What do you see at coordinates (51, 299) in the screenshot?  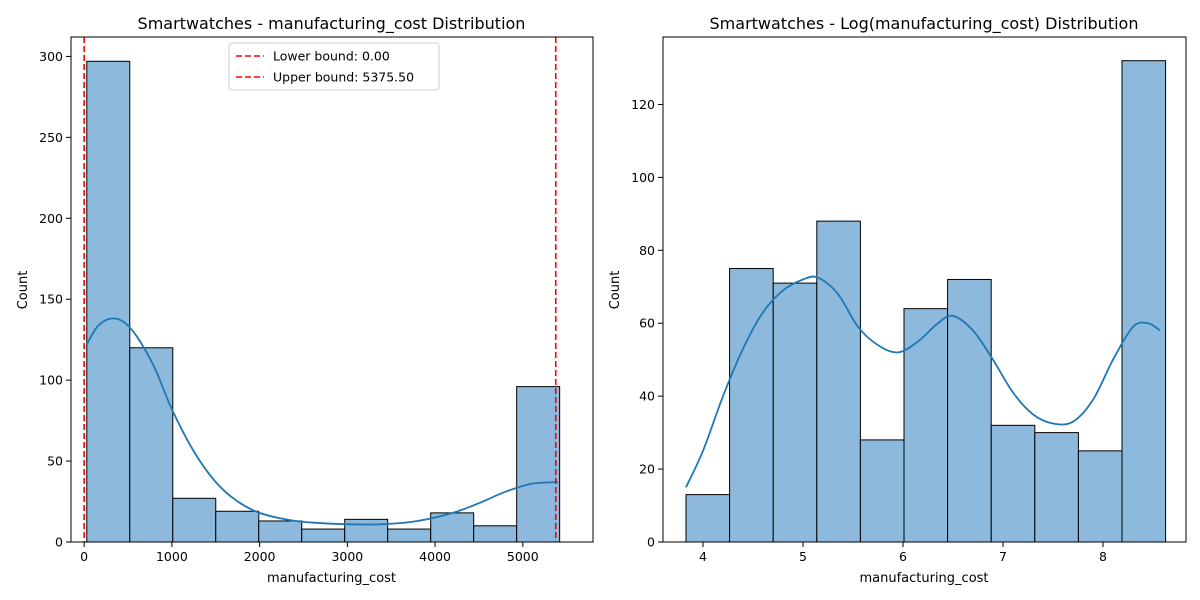 I see `y-tick-label: 150` at bounding box center [51, 299].